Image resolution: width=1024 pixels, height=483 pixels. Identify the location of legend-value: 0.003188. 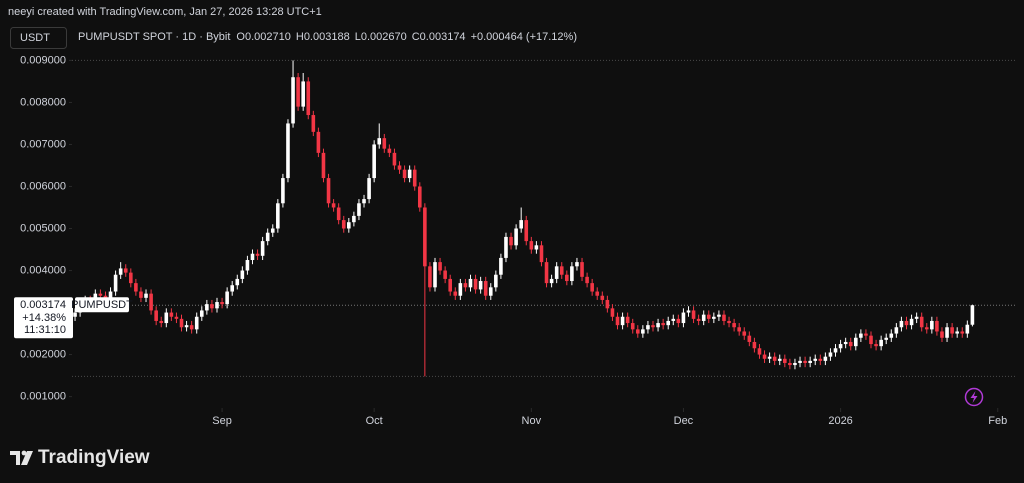
(327, 37).